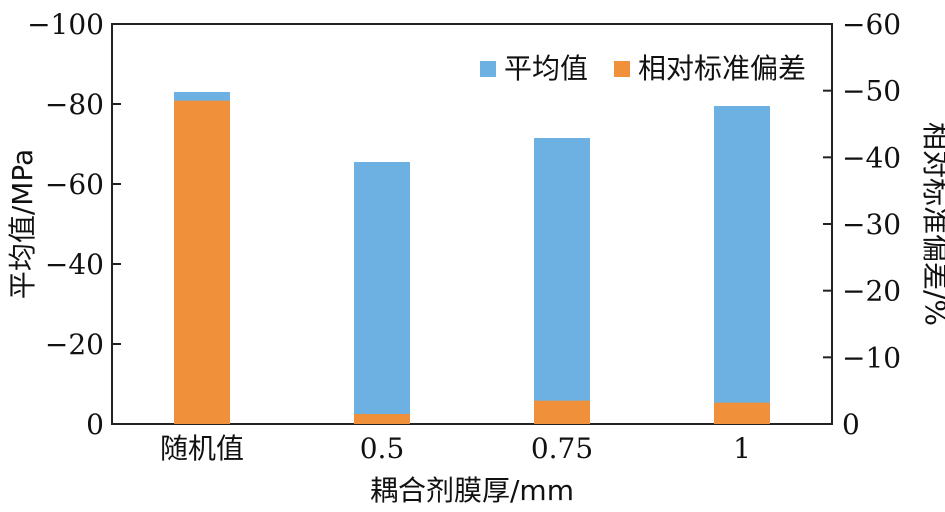  Describe the element at coordinates (546, 68) in the screenshot. I see `legend-label-mean: 平均值` at that location.